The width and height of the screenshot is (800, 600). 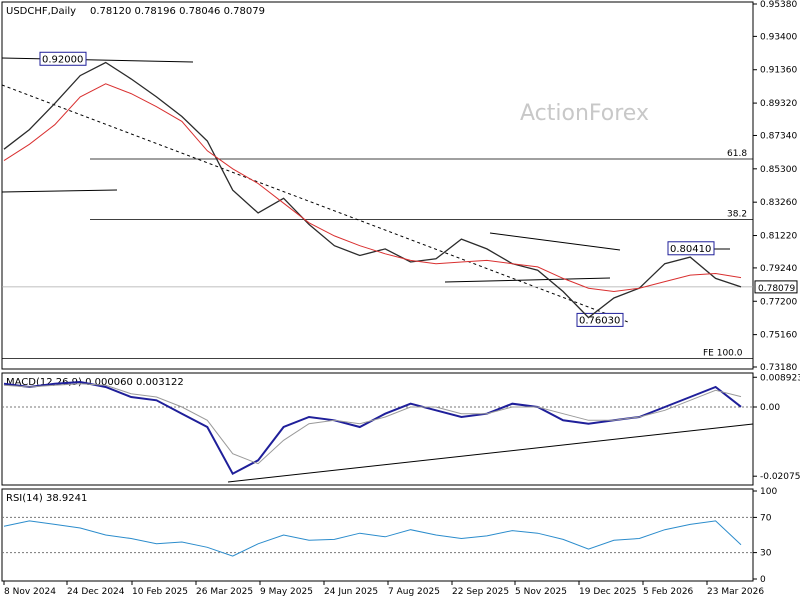 I want to click on y-tick-label: 0.77200, so click(x=778, y=302).